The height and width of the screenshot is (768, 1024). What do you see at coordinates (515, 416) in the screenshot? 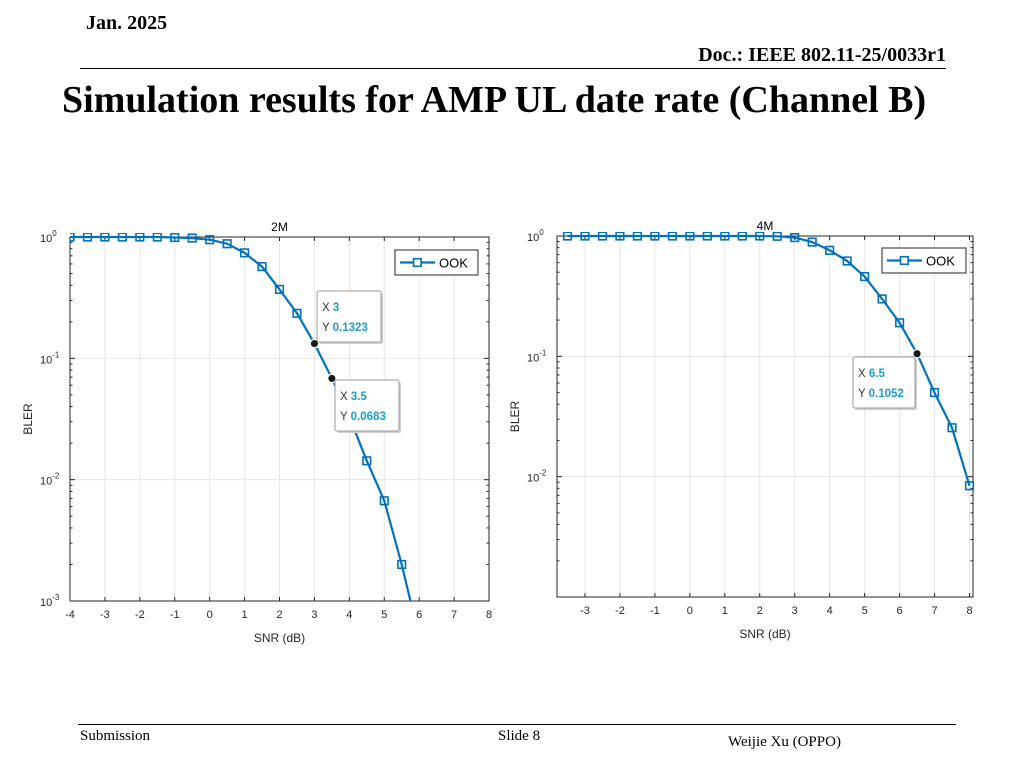
I see `y-axis-label: BLER` at bounding box center [515, 416].